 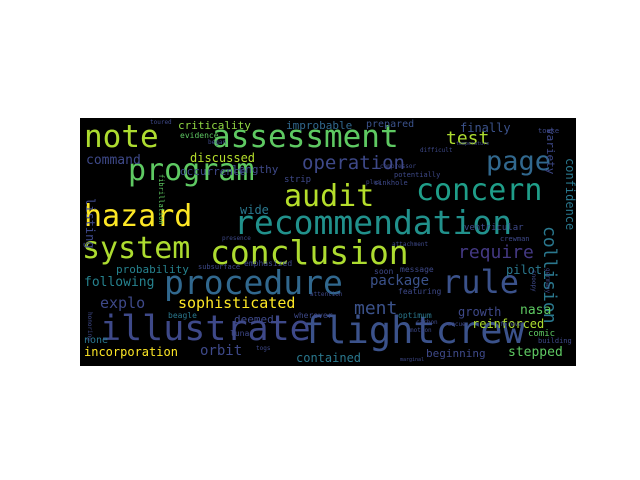 What do you see at coordinates (391, 183) in the screenshot?
I see `word-sinkhole: sinkhole` at bounding box center [391, 183].